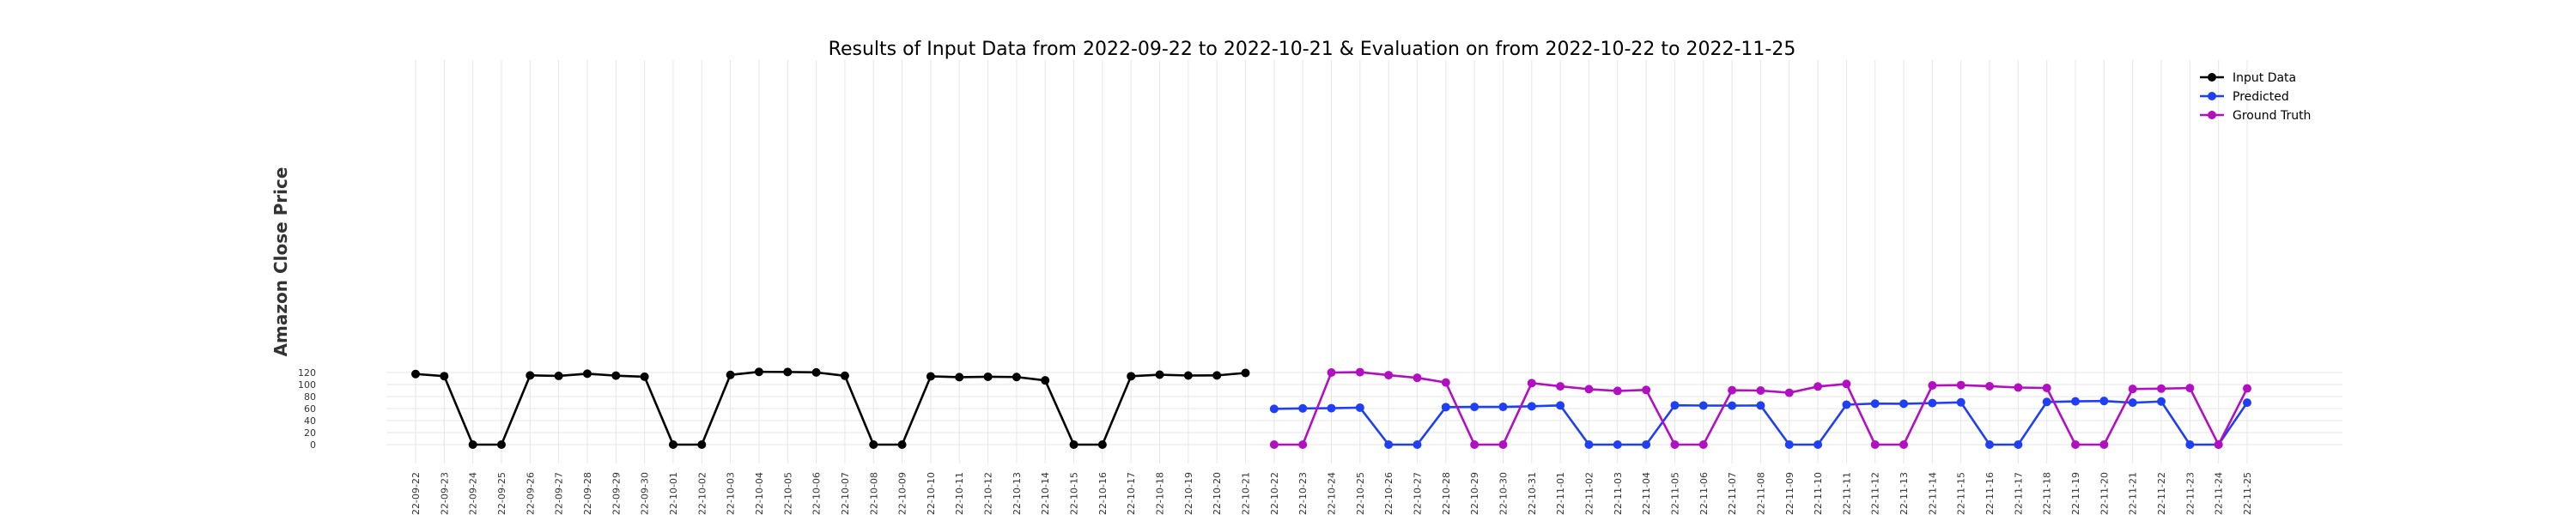  Describe the element at coordinates (474, 493) in the screenshot. I see `x-tick-label: 2022-09-24` at that location.